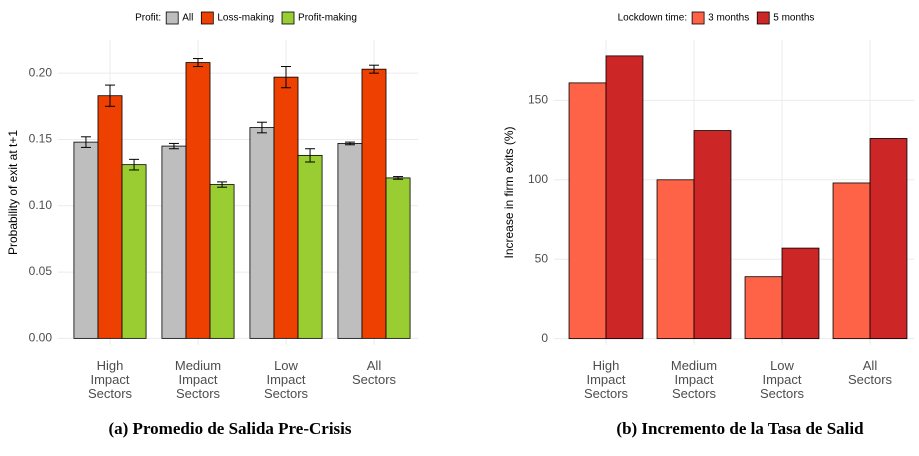 The width and height of the screenshot is (919, 456). Describe the element at coordinates (187, 18) in the screenshot. I see `legend-label: All` at that location.